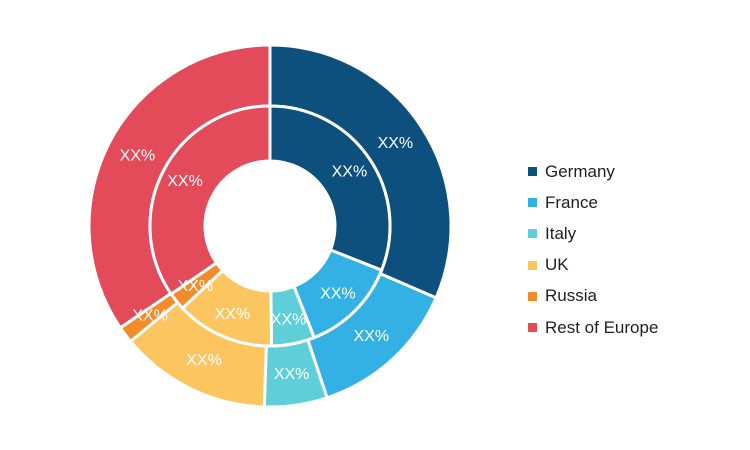 This screenshot has height=450, width=750. What do you see at coordinates (372, 336) in the screenshot?
I see `outer-ring-label-france: XX%` at bounding box center [372, 336].